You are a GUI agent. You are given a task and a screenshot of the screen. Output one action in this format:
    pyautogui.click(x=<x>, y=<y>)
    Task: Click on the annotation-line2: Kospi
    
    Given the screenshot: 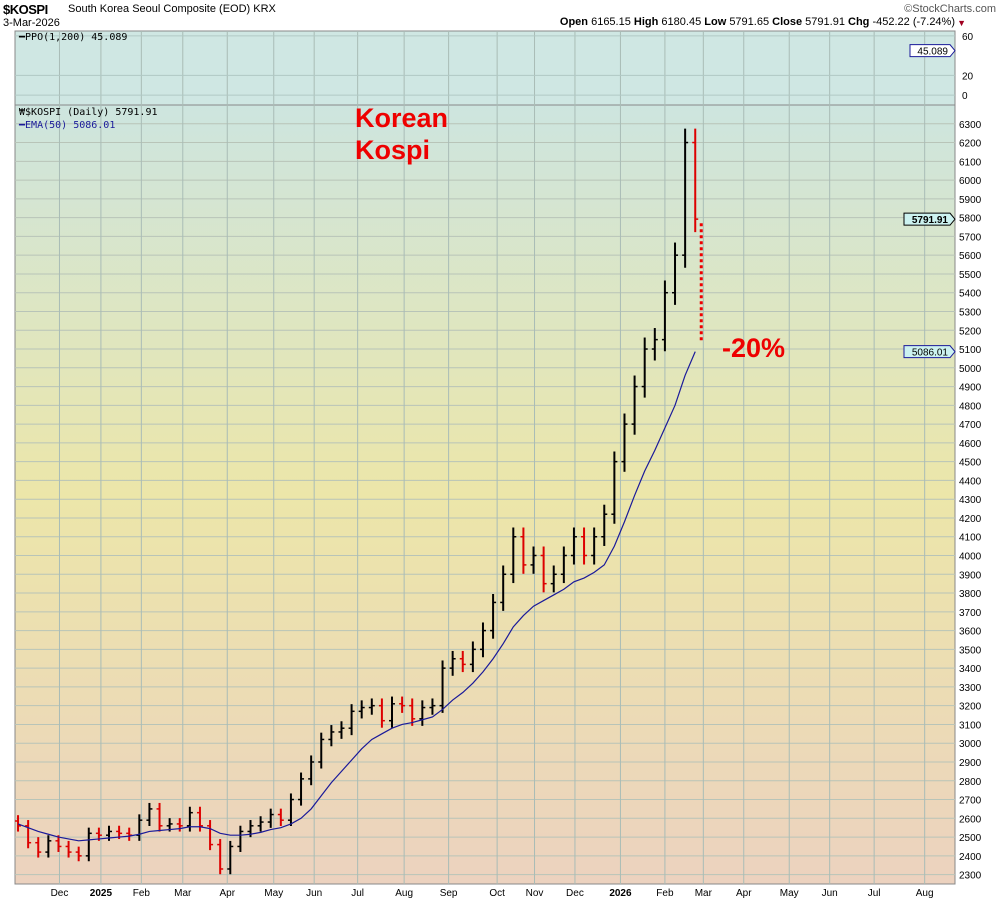 What is the action you would take?
    pyautogui.click(x=393, y=150)
    